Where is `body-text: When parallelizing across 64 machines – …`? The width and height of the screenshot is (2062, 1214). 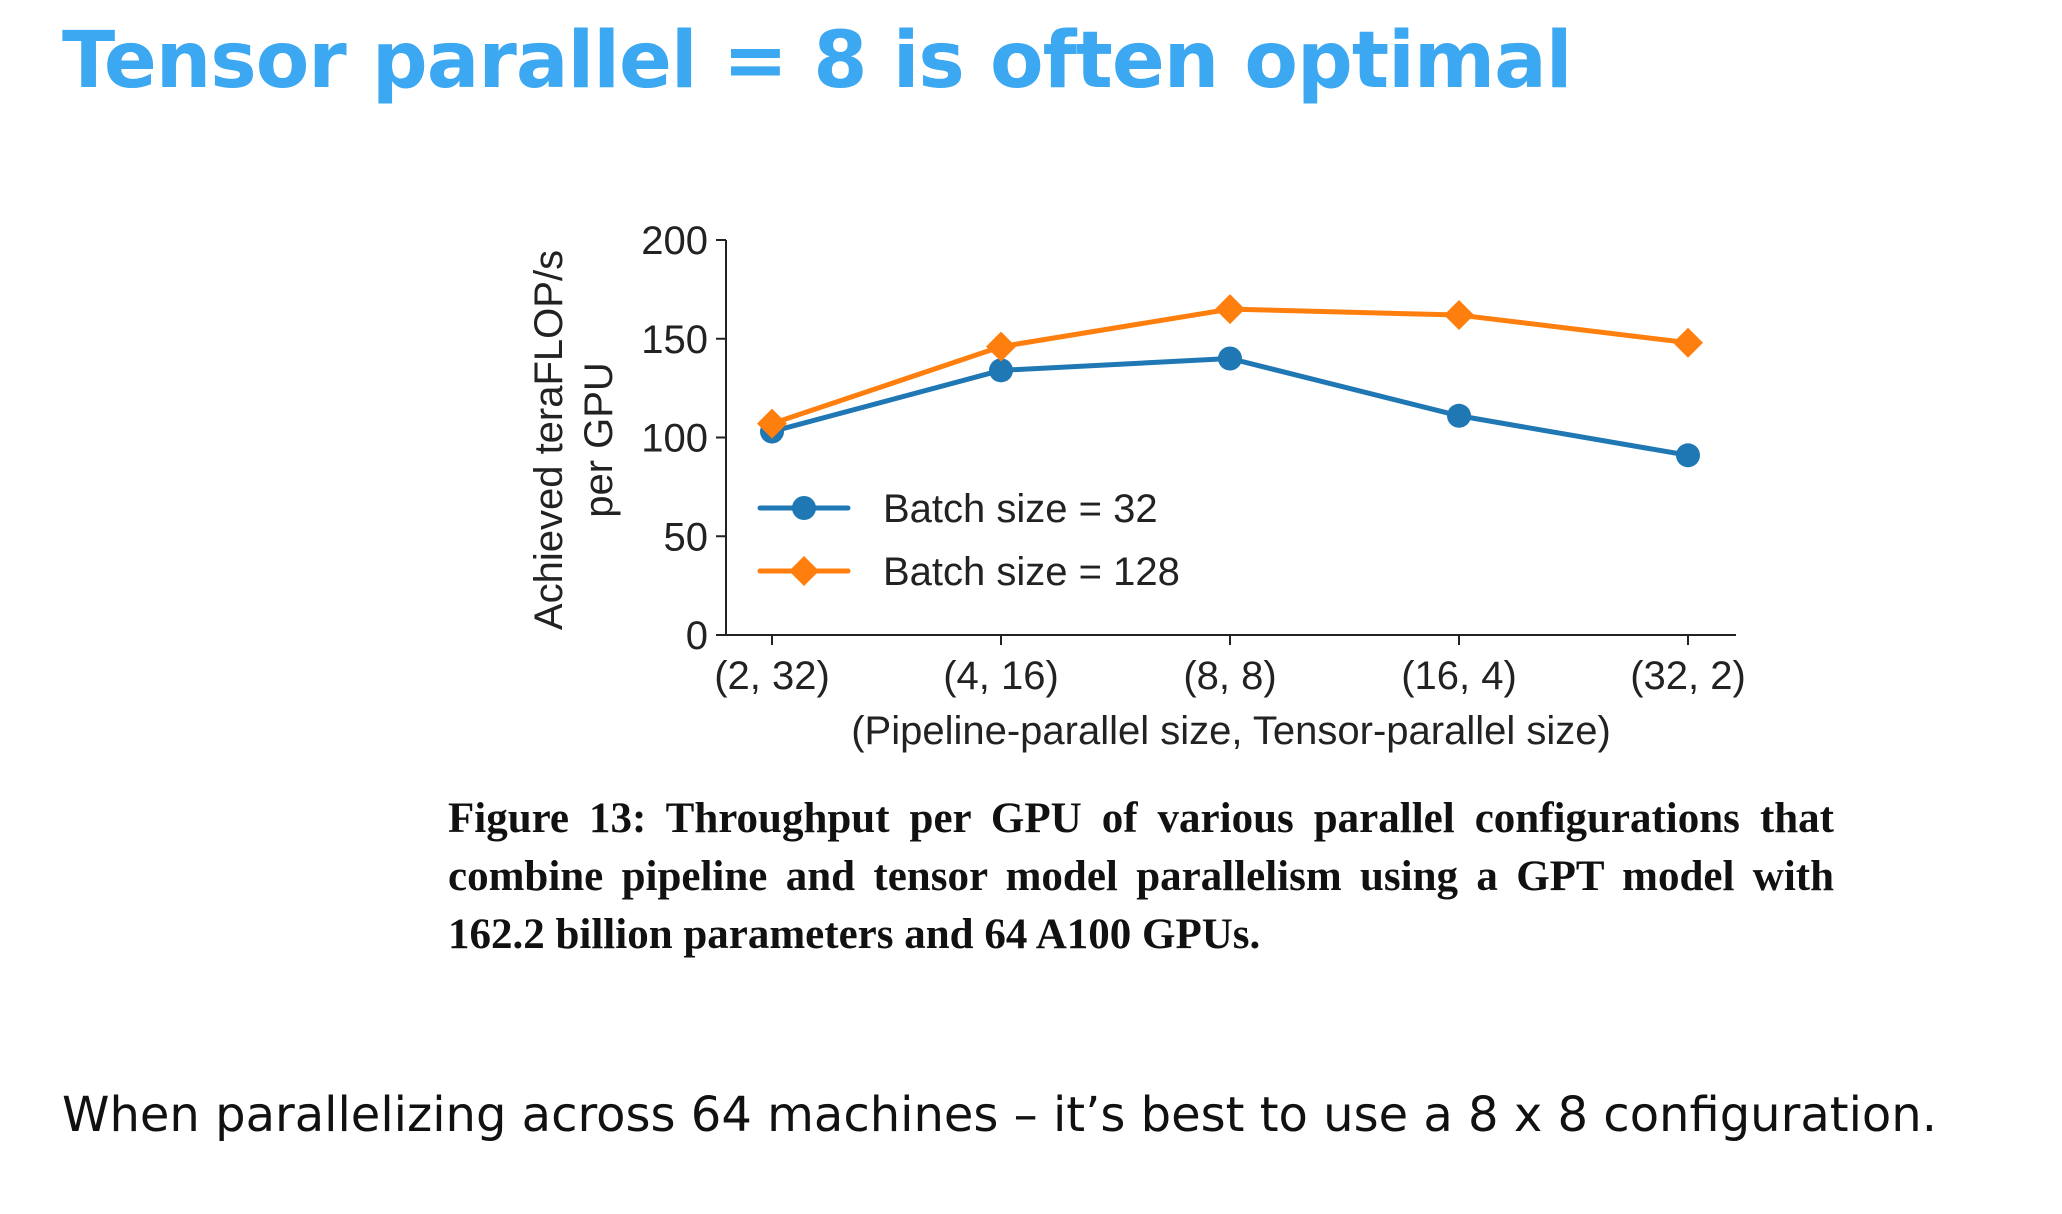
body-text: When parallelizing across 64 machines – … is located at coordinates (999, 1115).